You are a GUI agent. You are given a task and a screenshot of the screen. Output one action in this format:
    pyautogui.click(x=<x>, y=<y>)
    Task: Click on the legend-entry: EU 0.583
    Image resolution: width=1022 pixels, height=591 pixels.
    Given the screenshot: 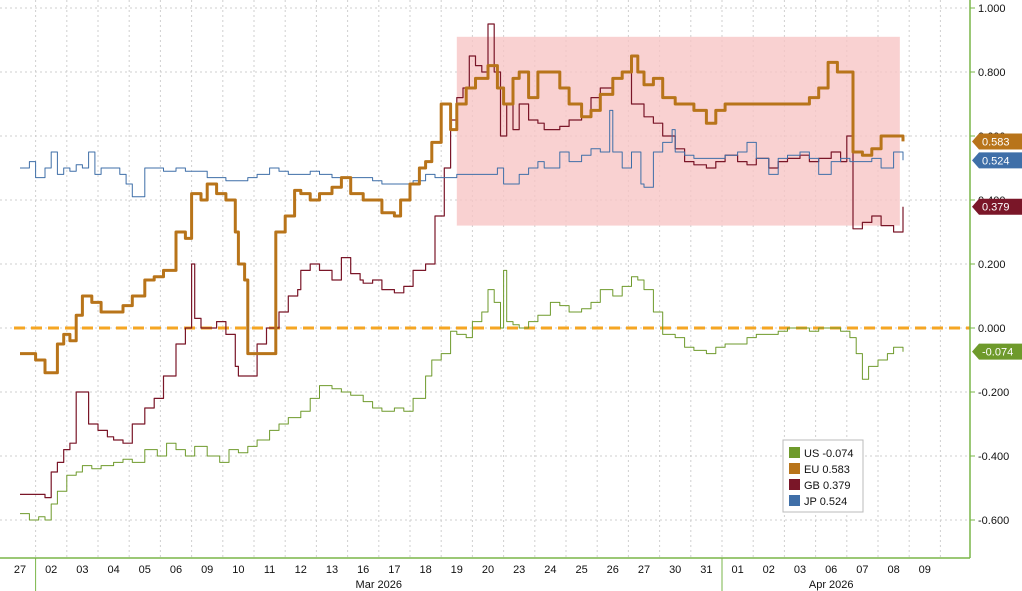 What is the action you would take?
    pyautogui.click(x=827, y=470)
    